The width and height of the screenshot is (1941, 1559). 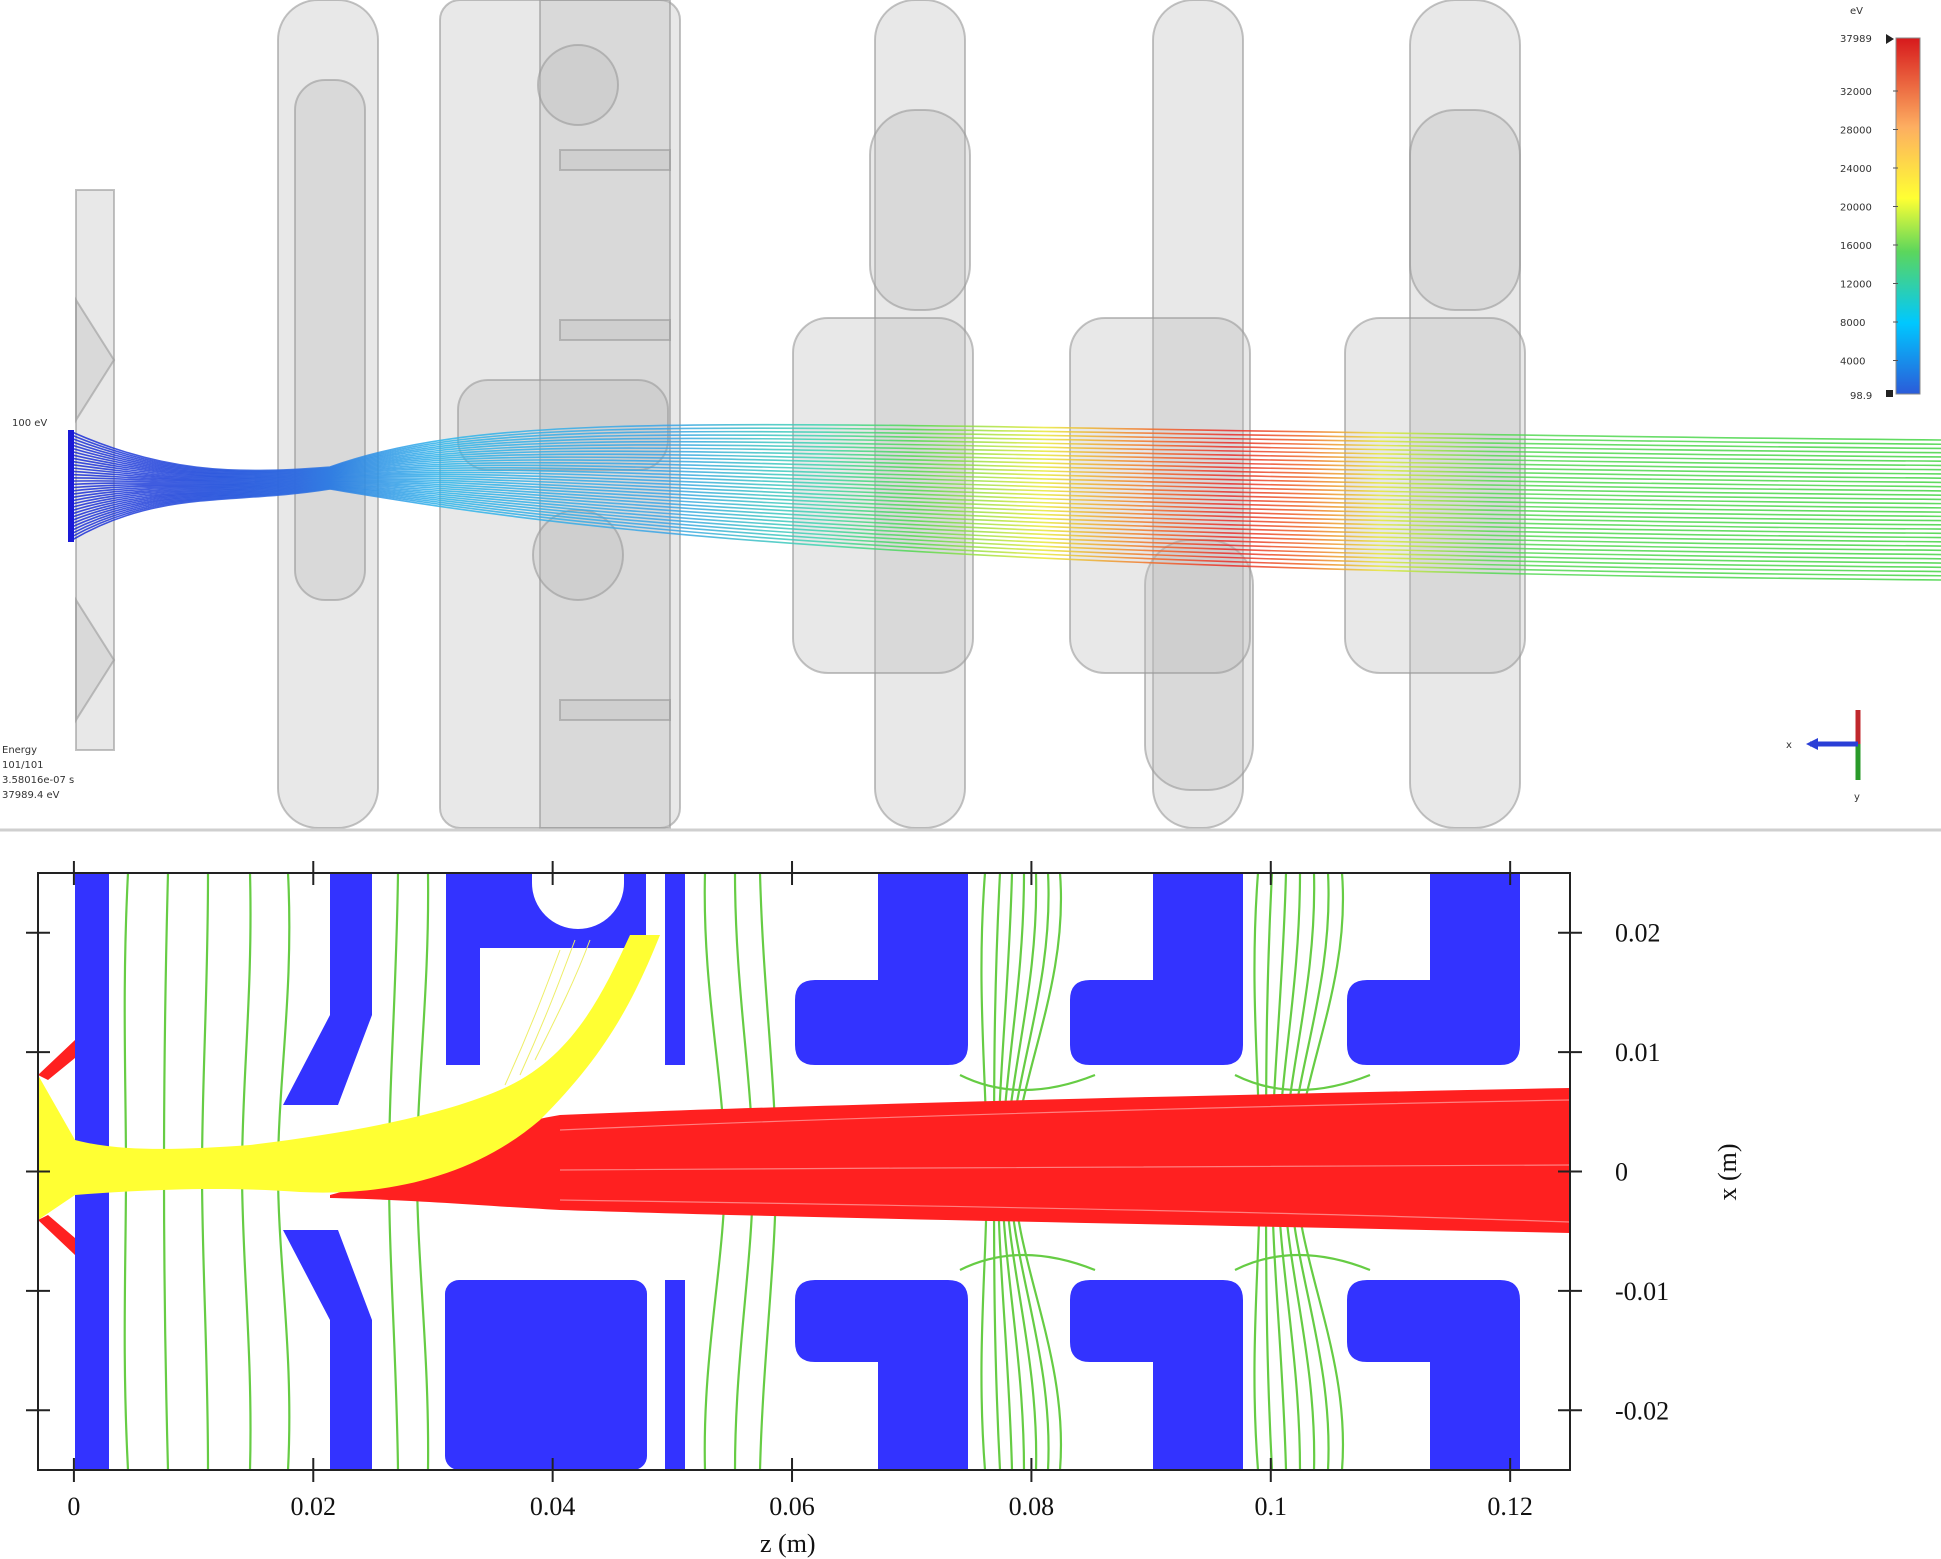 What do you see at coordinates (788, 1543) in the screenshot?
I see `x-axis-label: z (m)` at bounding box center [788, 1543].